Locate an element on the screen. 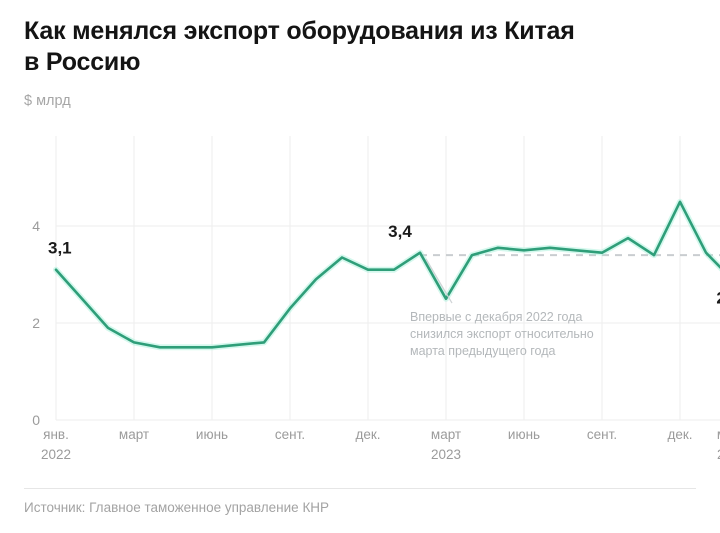 This screenshot has width=720, height=533. x-axis-tick-label: март 2024 is located at coordinates (718, 445).